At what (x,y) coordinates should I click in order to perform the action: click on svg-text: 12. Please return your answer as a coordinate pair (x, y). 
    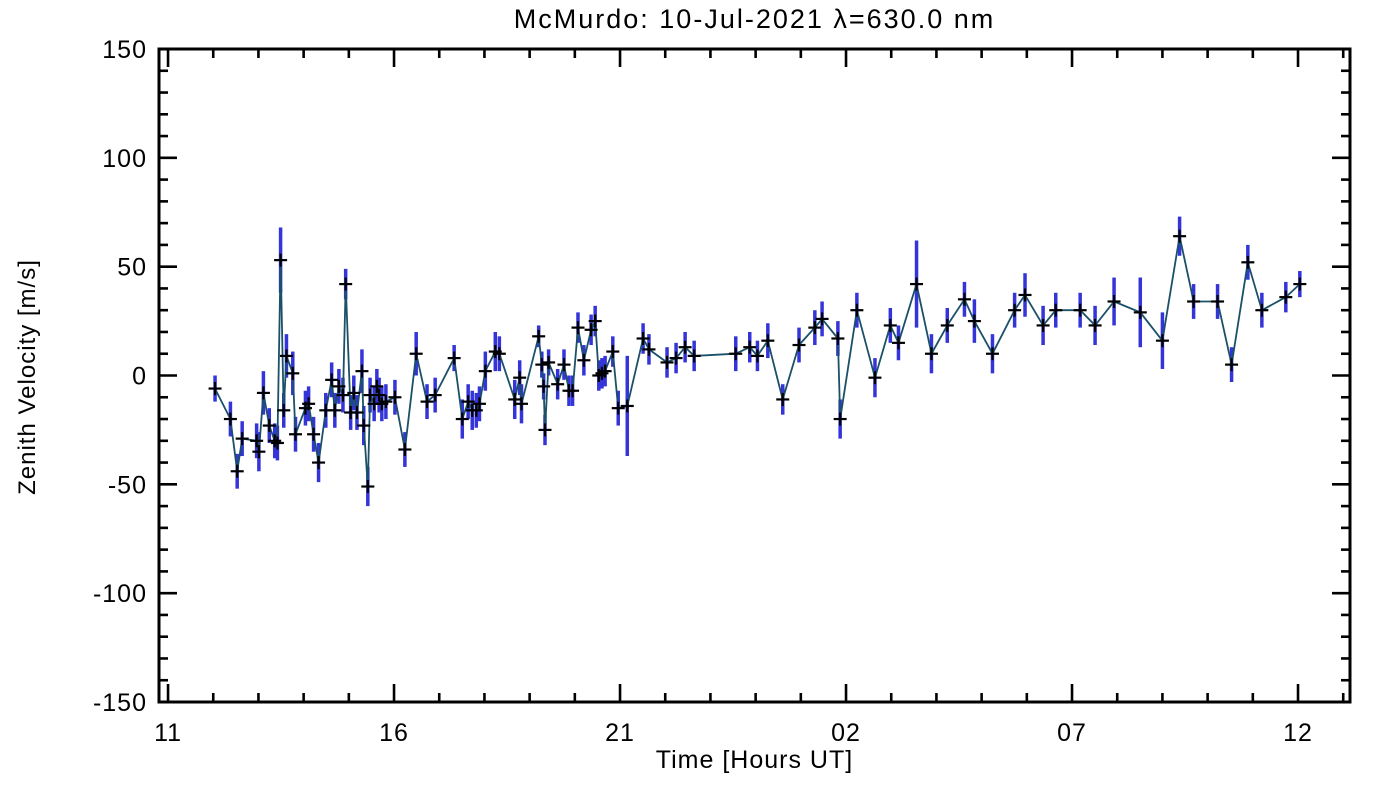
    Looking at the image, I should click on (1298, 733).